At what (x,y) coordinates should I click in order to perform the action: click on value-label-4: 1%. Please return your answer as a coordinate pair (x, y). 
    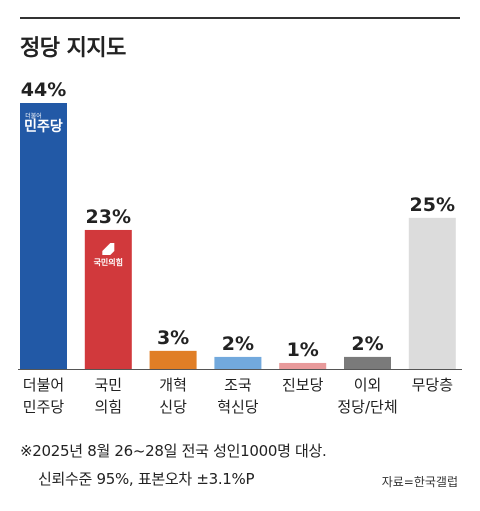
    Looking at the image, I should click on (303, 350).